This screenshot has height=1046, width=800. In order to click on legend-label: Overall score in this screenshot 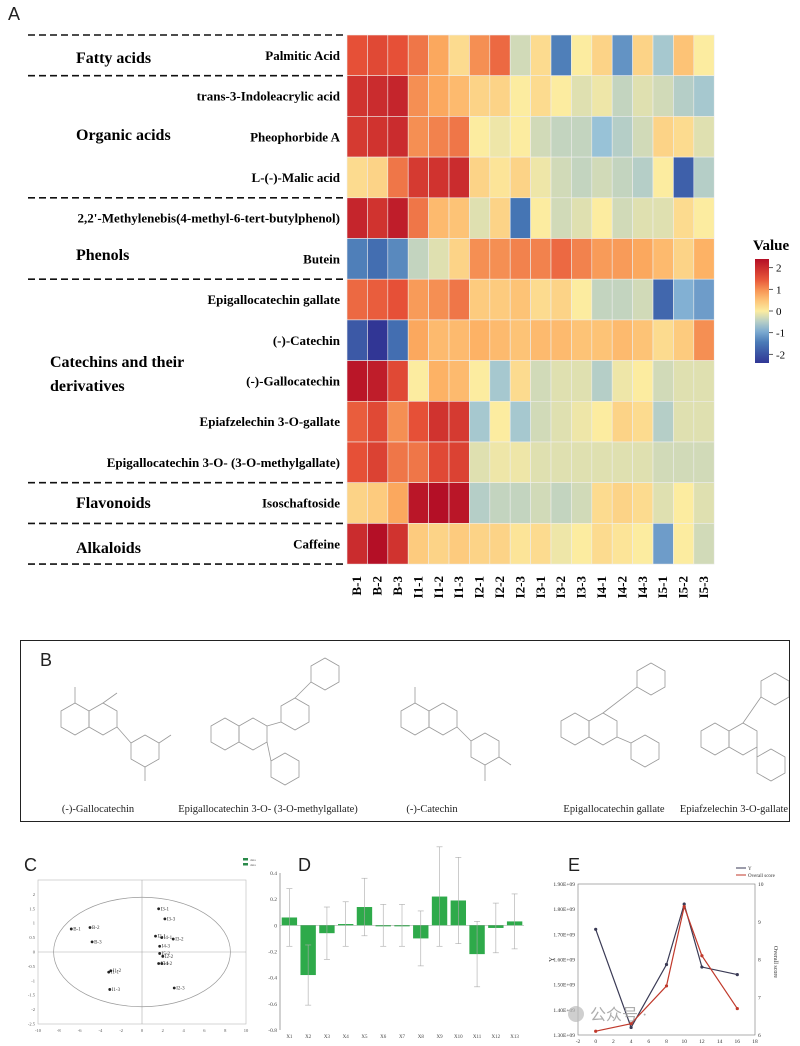, I will do `click(762, 876)`.